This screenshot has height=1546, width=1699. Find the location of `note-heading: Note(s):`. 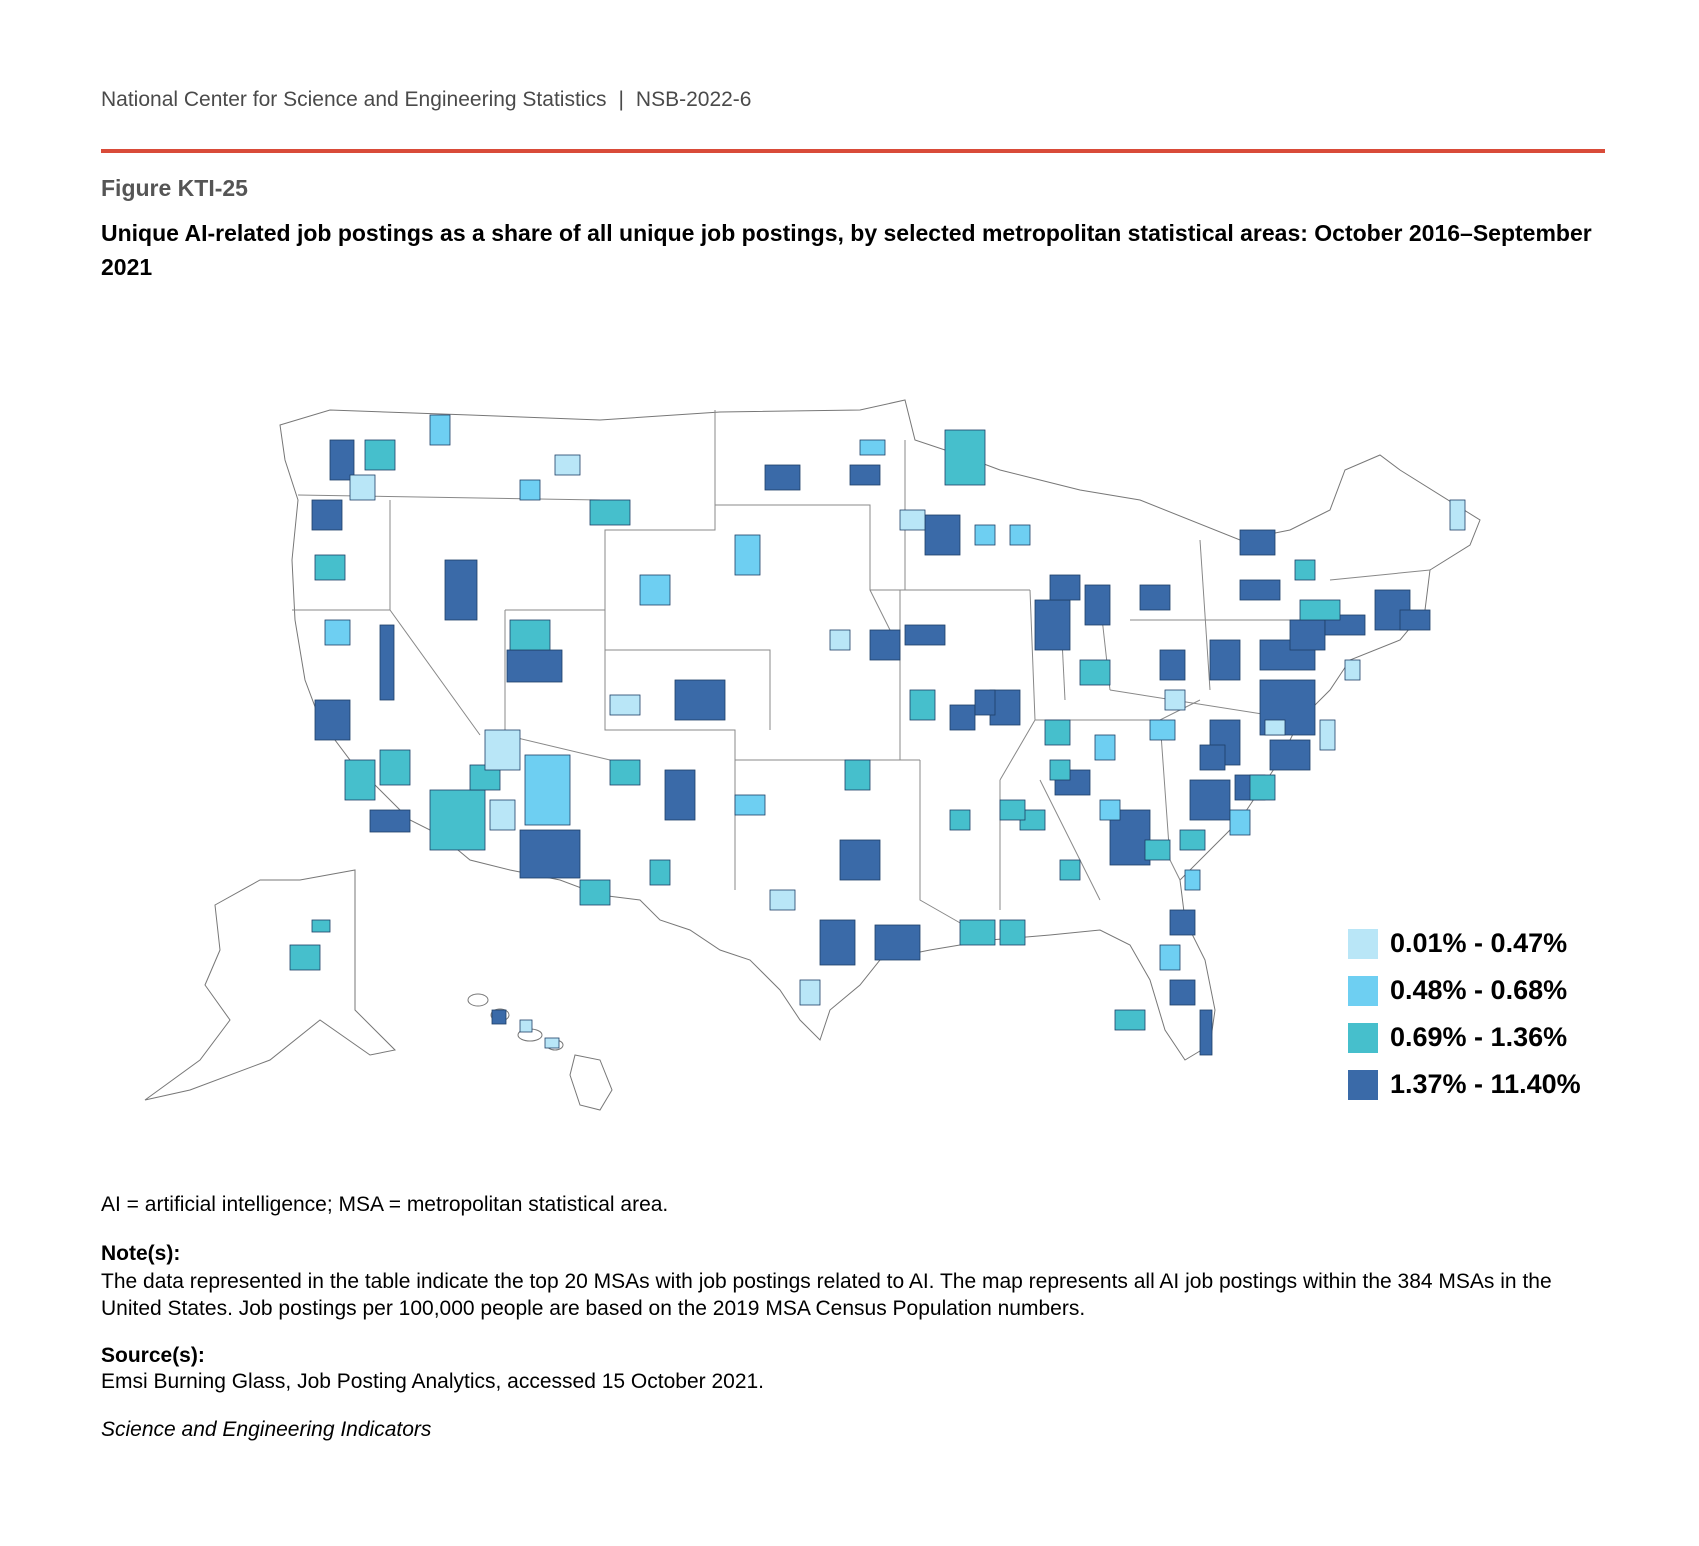

note-heading: Note(s): is located at coordinates (141, 1253).